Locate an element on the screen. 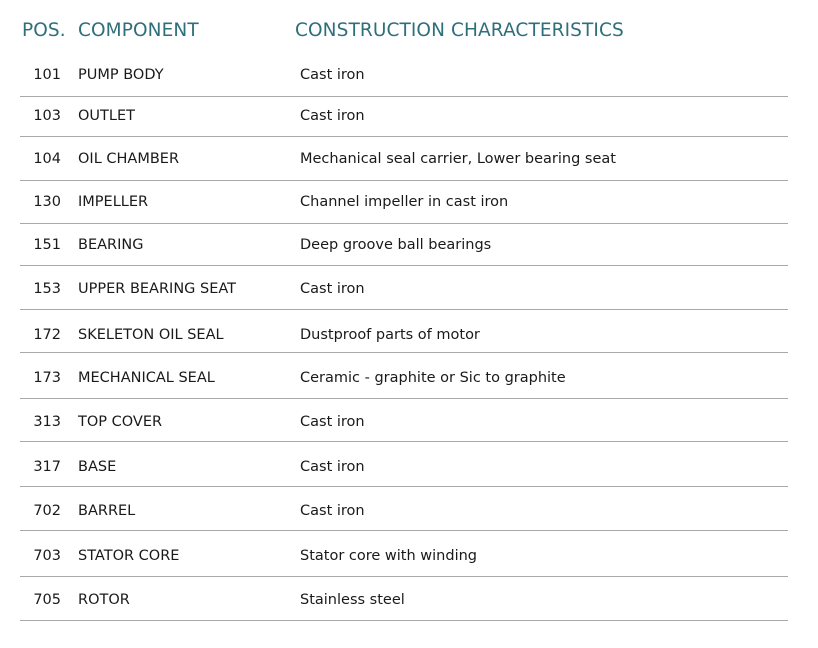 The width and height of the screenshot is (818, 648). component-cell: BASE is located at coordinates (97, 467).